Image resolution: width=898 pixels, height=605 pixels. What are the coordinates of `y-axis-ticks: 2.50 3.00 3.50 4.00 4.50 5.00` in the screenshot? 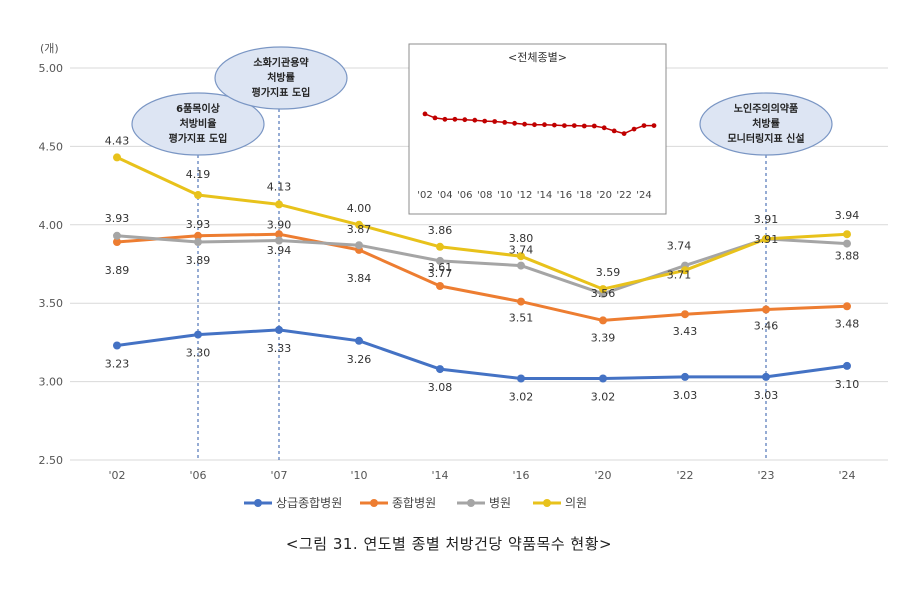 It's located at (51, 264).